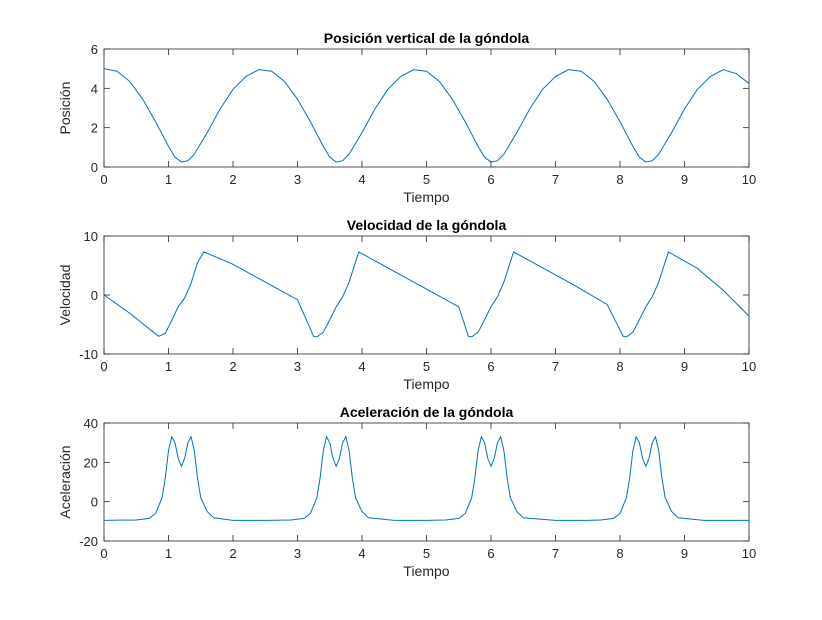  Describe the element at coordinates (749, 553) in the screenshot. I see `acceleration-x-tick-label: 10` at that location.